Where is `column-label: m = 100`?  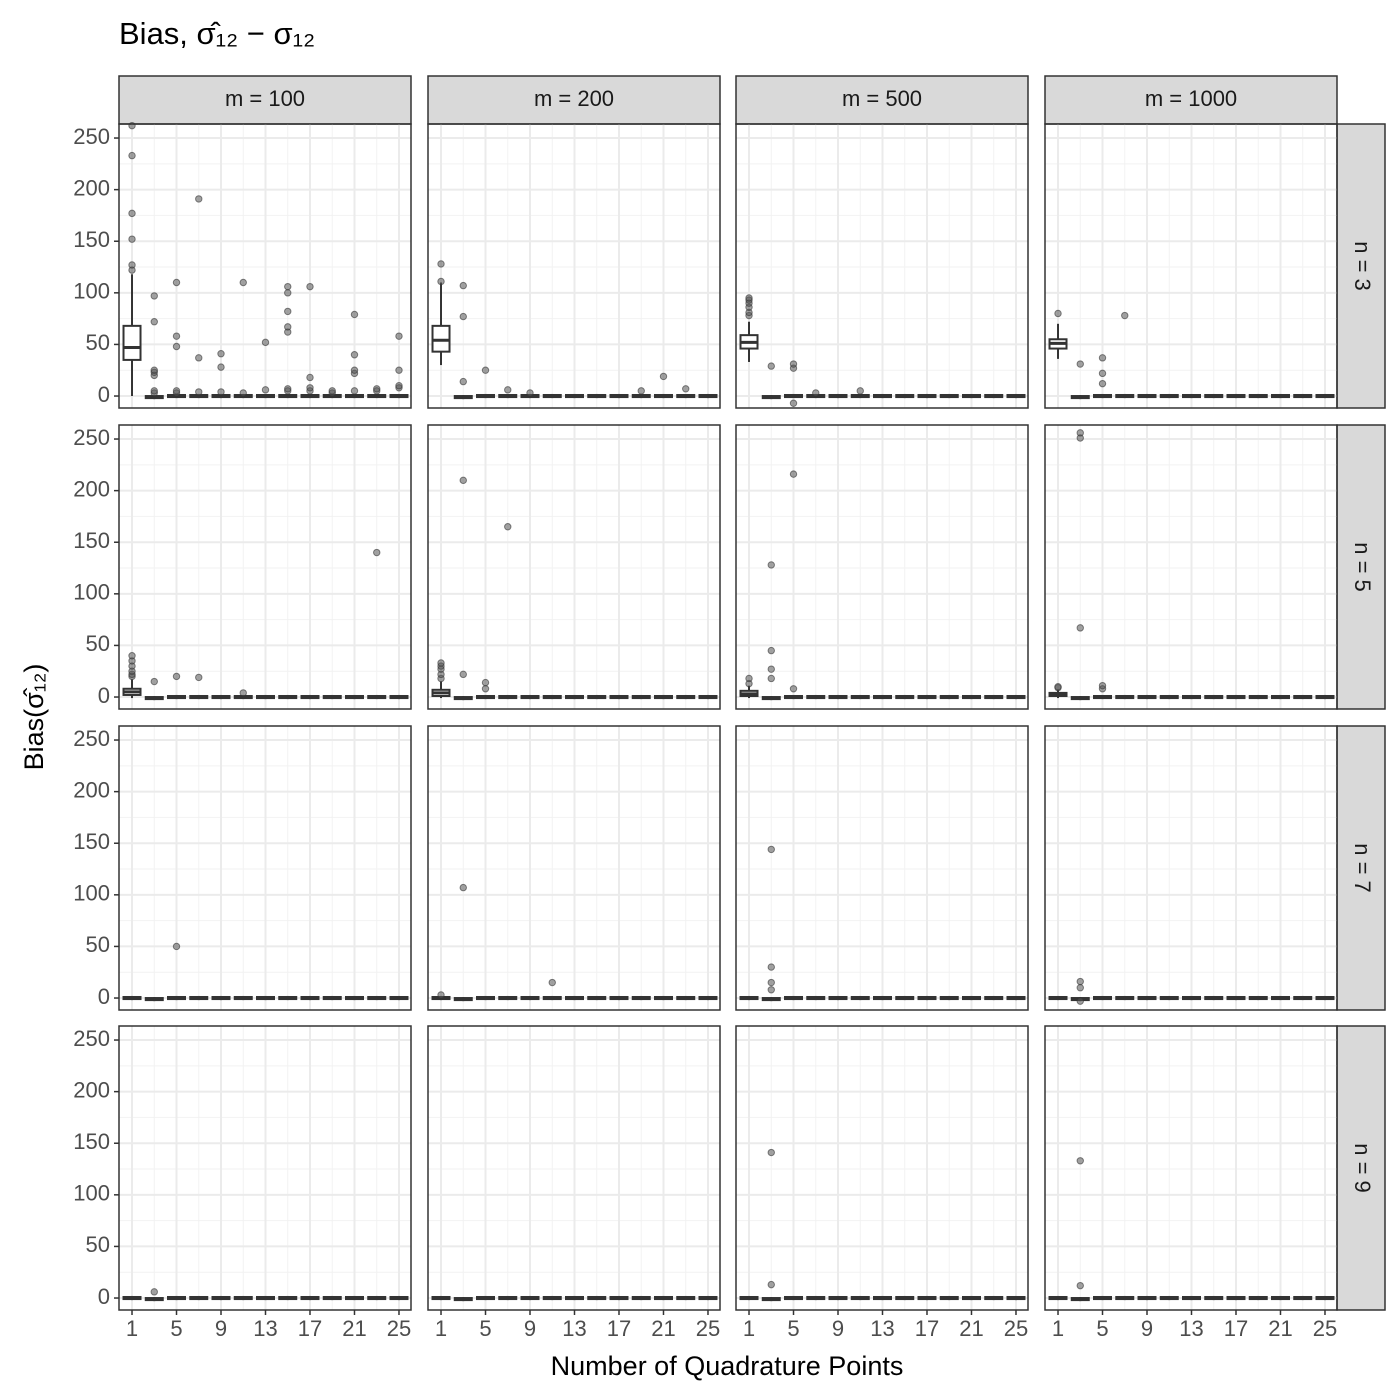 column-label: m = 100 is located at coordinates (265, 98).